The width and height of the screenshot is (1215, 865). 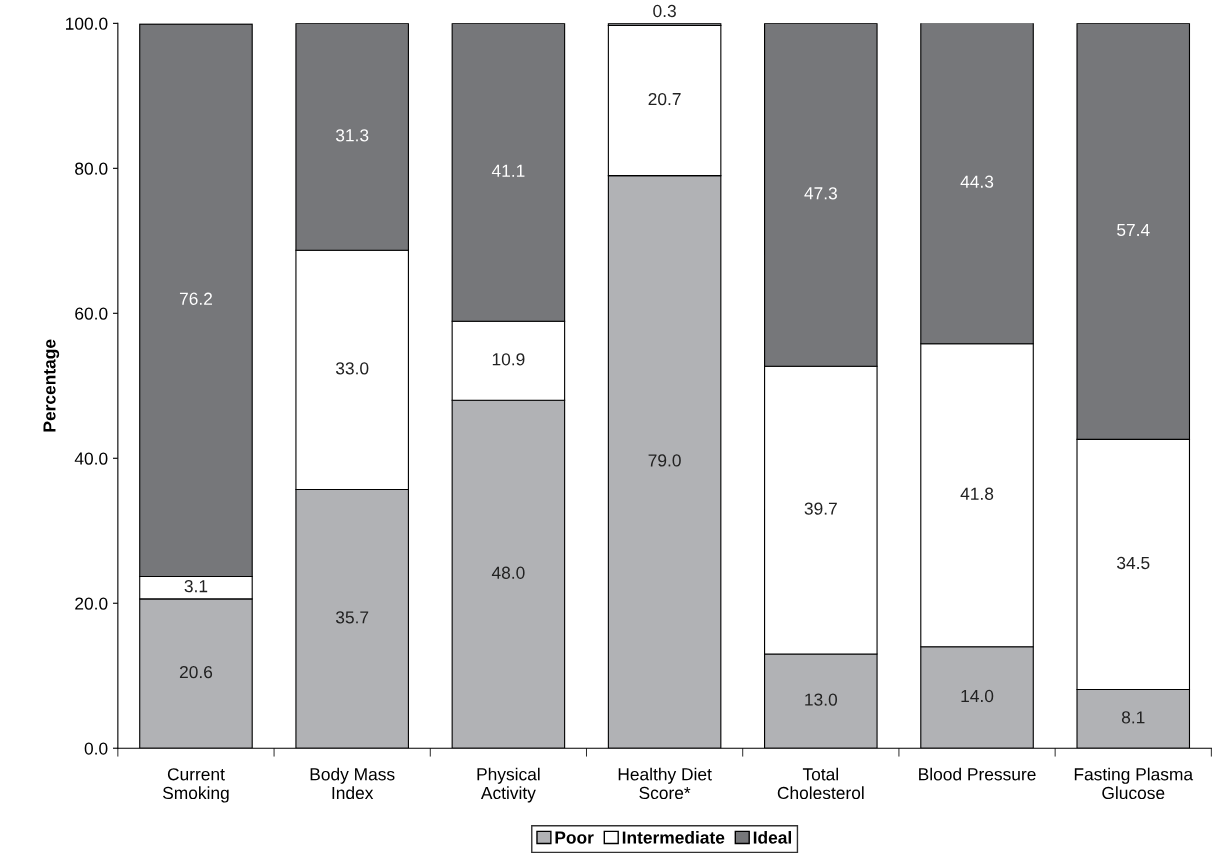 I want to click on data-label: 10.9, so click(x=508, y=359).